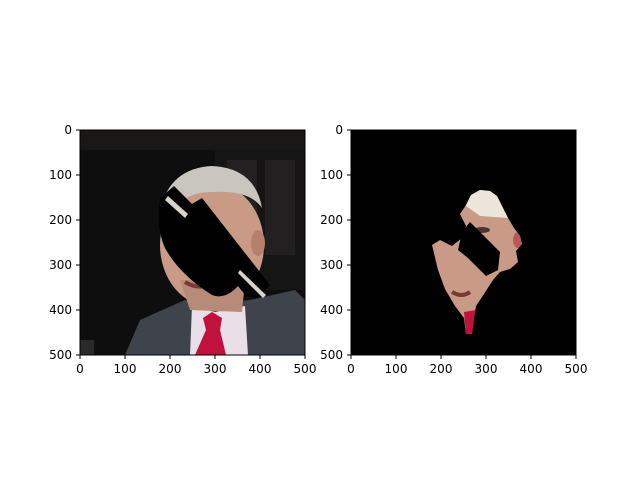  What do you see at coordinates (351, 369) in the screenshot?
I see `right-x-tick-label: 0` at bounding box center [351, 369].